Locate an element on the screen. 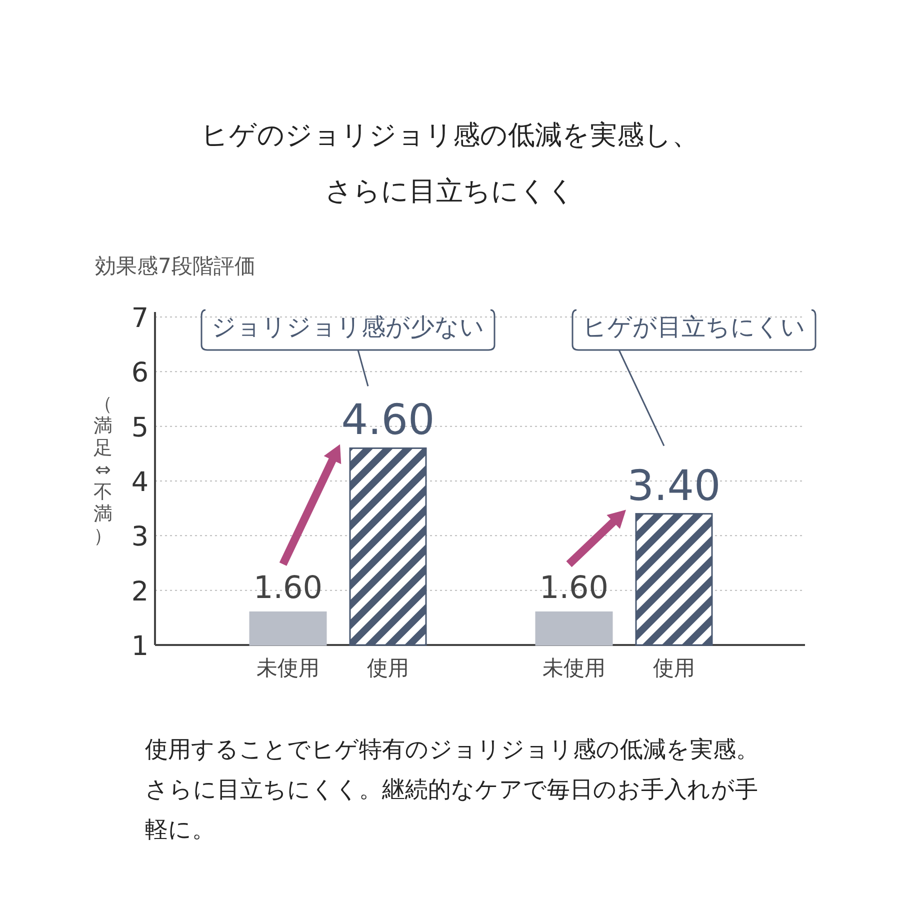 The height and width of the screenshot is (900, 900). chart-subtitle: 効果感7段階評価 is located at coordinates (175, 266).